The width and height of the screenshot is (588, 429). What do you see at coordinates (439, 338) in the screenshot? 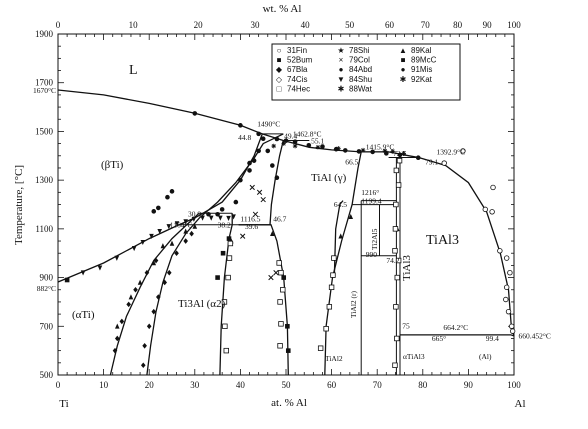
I see `annotation-label: 665°` at bounding box center [439, 338].